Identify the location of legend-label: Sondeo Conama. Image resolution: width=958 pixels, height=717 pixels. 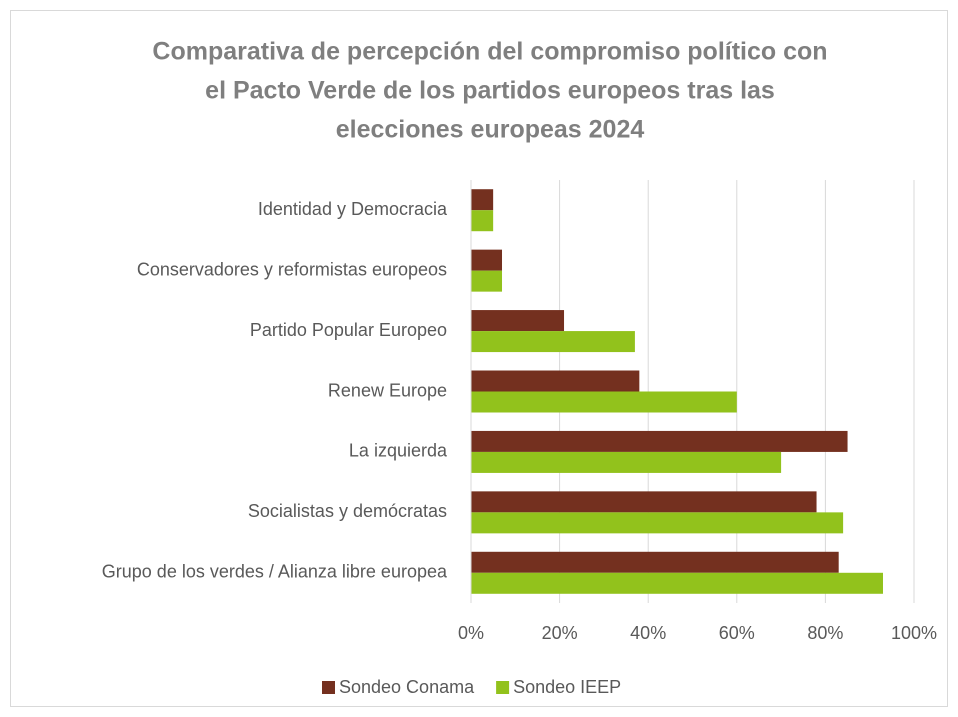
(407, 687).